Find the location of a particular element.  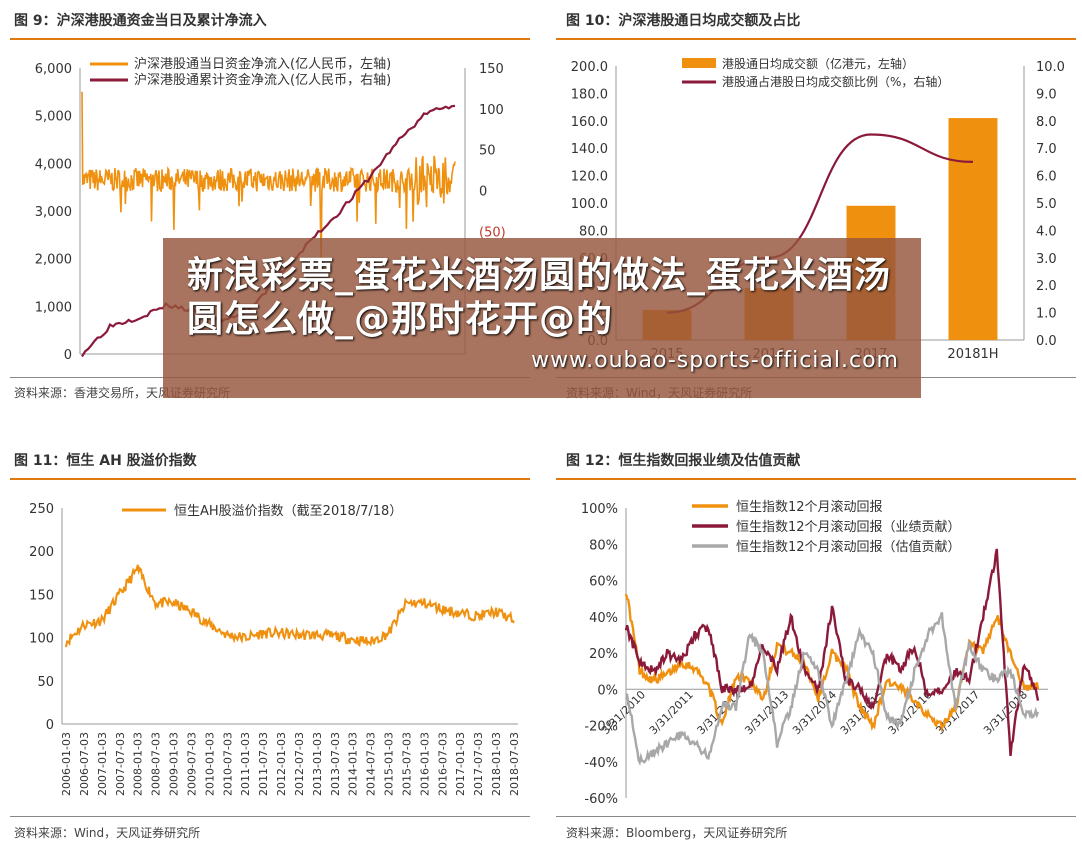

fig11-x-tick: 2013-07-03 is located at coordinates (335, 764).